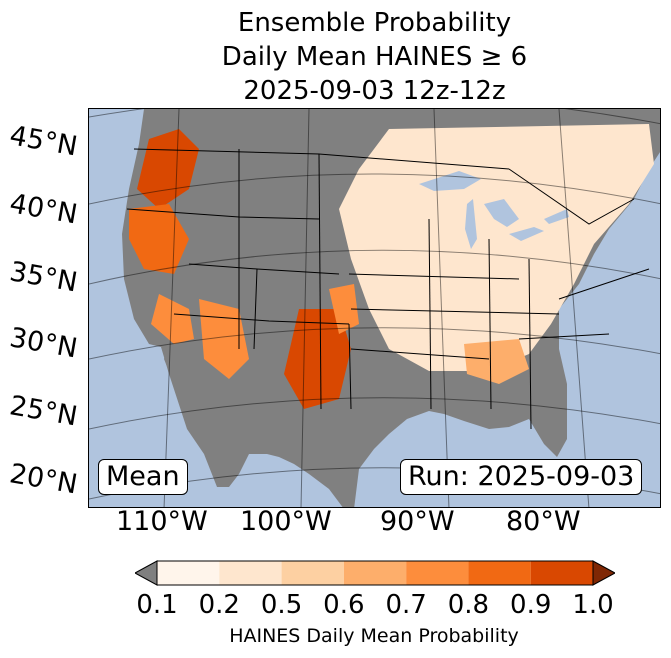  What do you see at coordinates (374, 23) in the screenshot?
I see `map-title-line1: Ensemble Probability` at bounding box center [374, 23].